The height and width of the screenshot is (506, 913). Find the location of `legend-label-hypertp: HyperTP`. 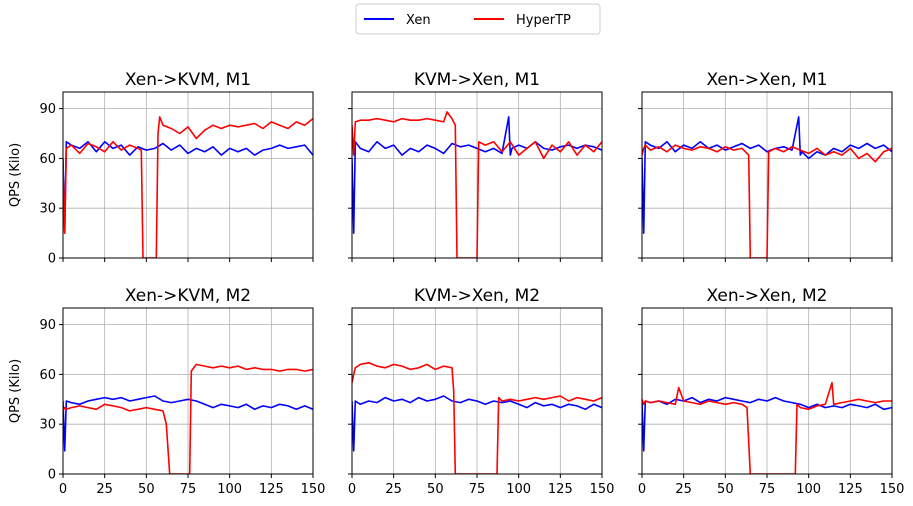

legend-label-hypertp: HyperTP is located at coordinates (543, 20).